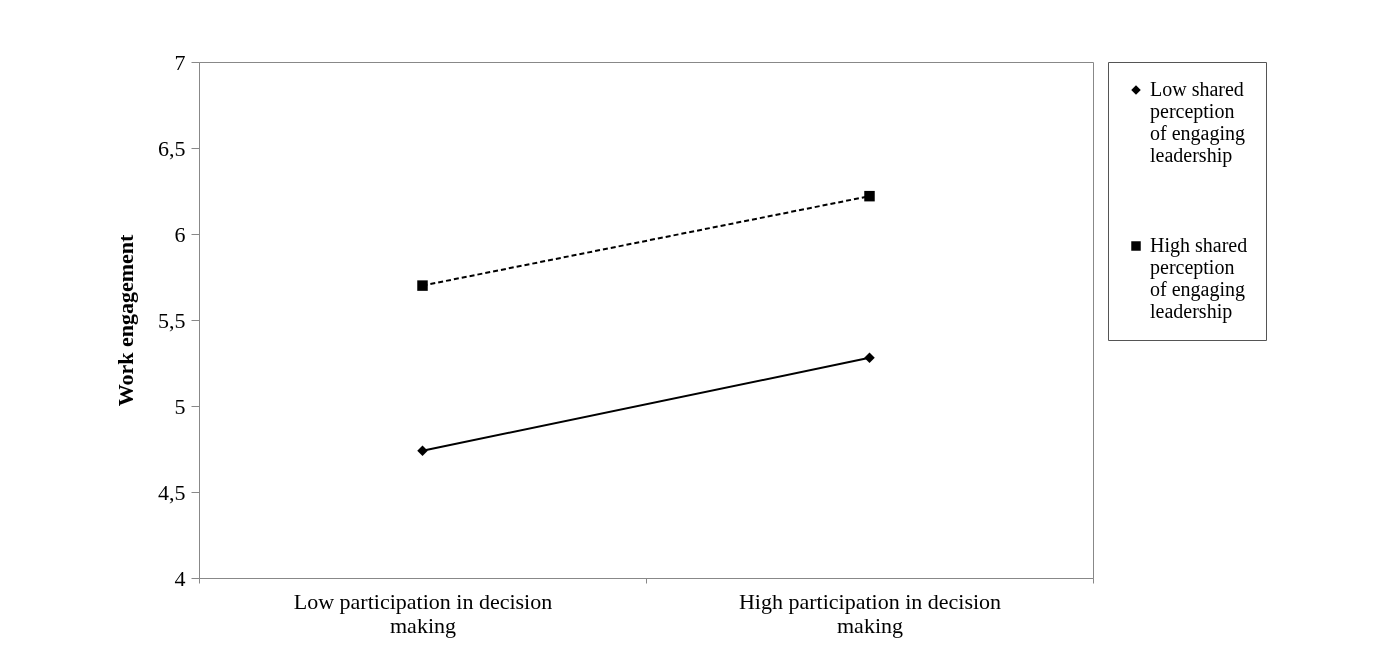  Describe the element at coordinates (125, 320) in the screenshot. I see `y-axis-title: Work engagement` at that location.